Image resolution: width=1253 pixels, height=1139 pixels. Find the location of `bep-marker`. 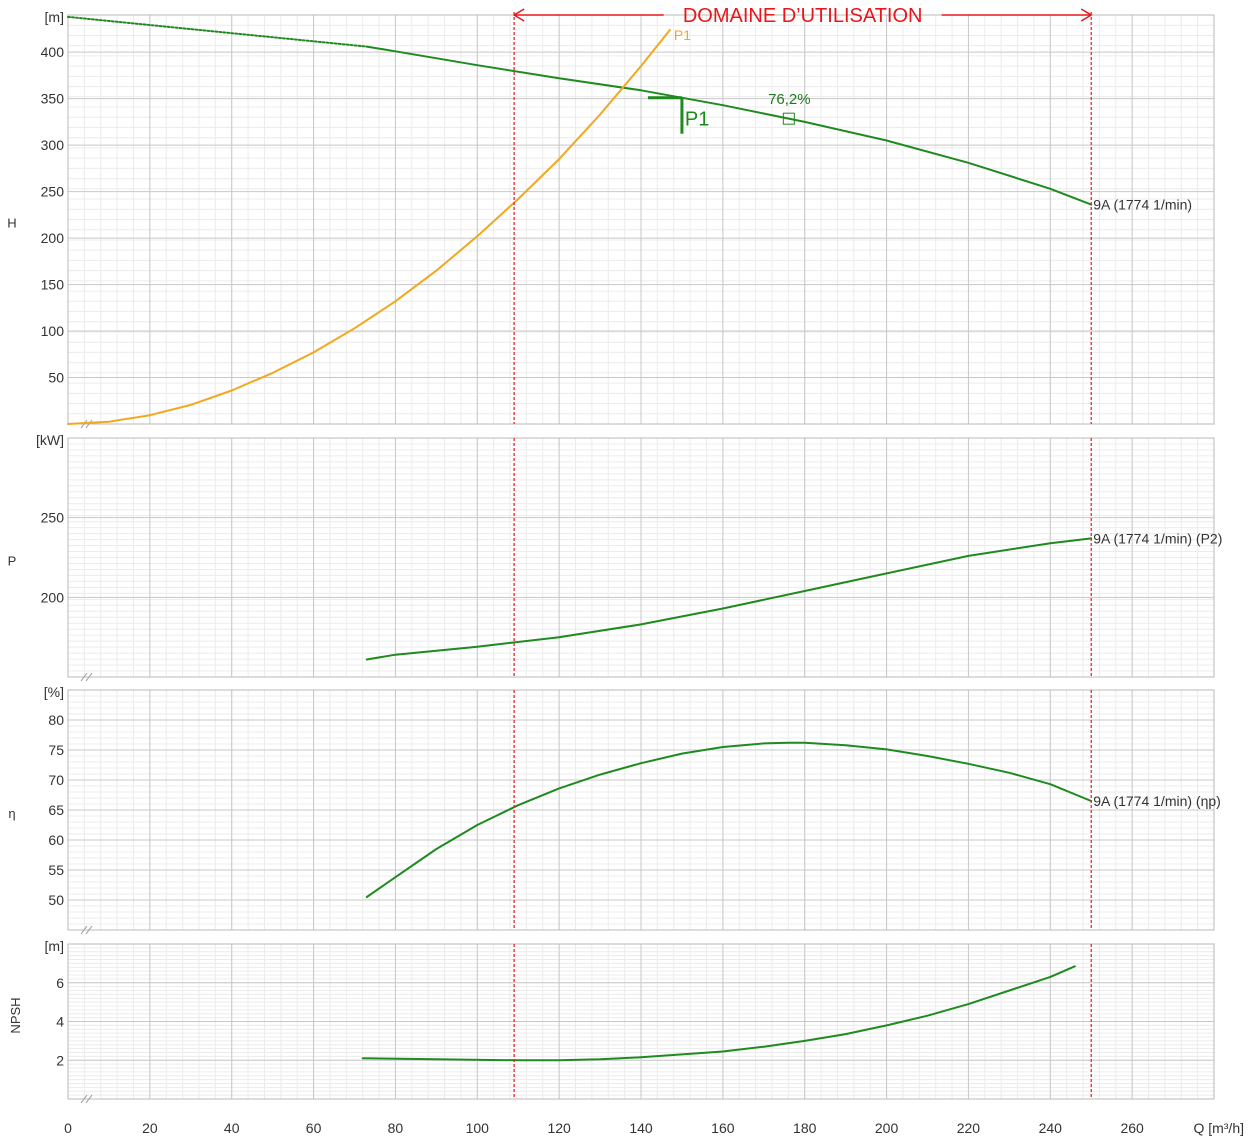

bep-marker is located at coordinates (788, 118).